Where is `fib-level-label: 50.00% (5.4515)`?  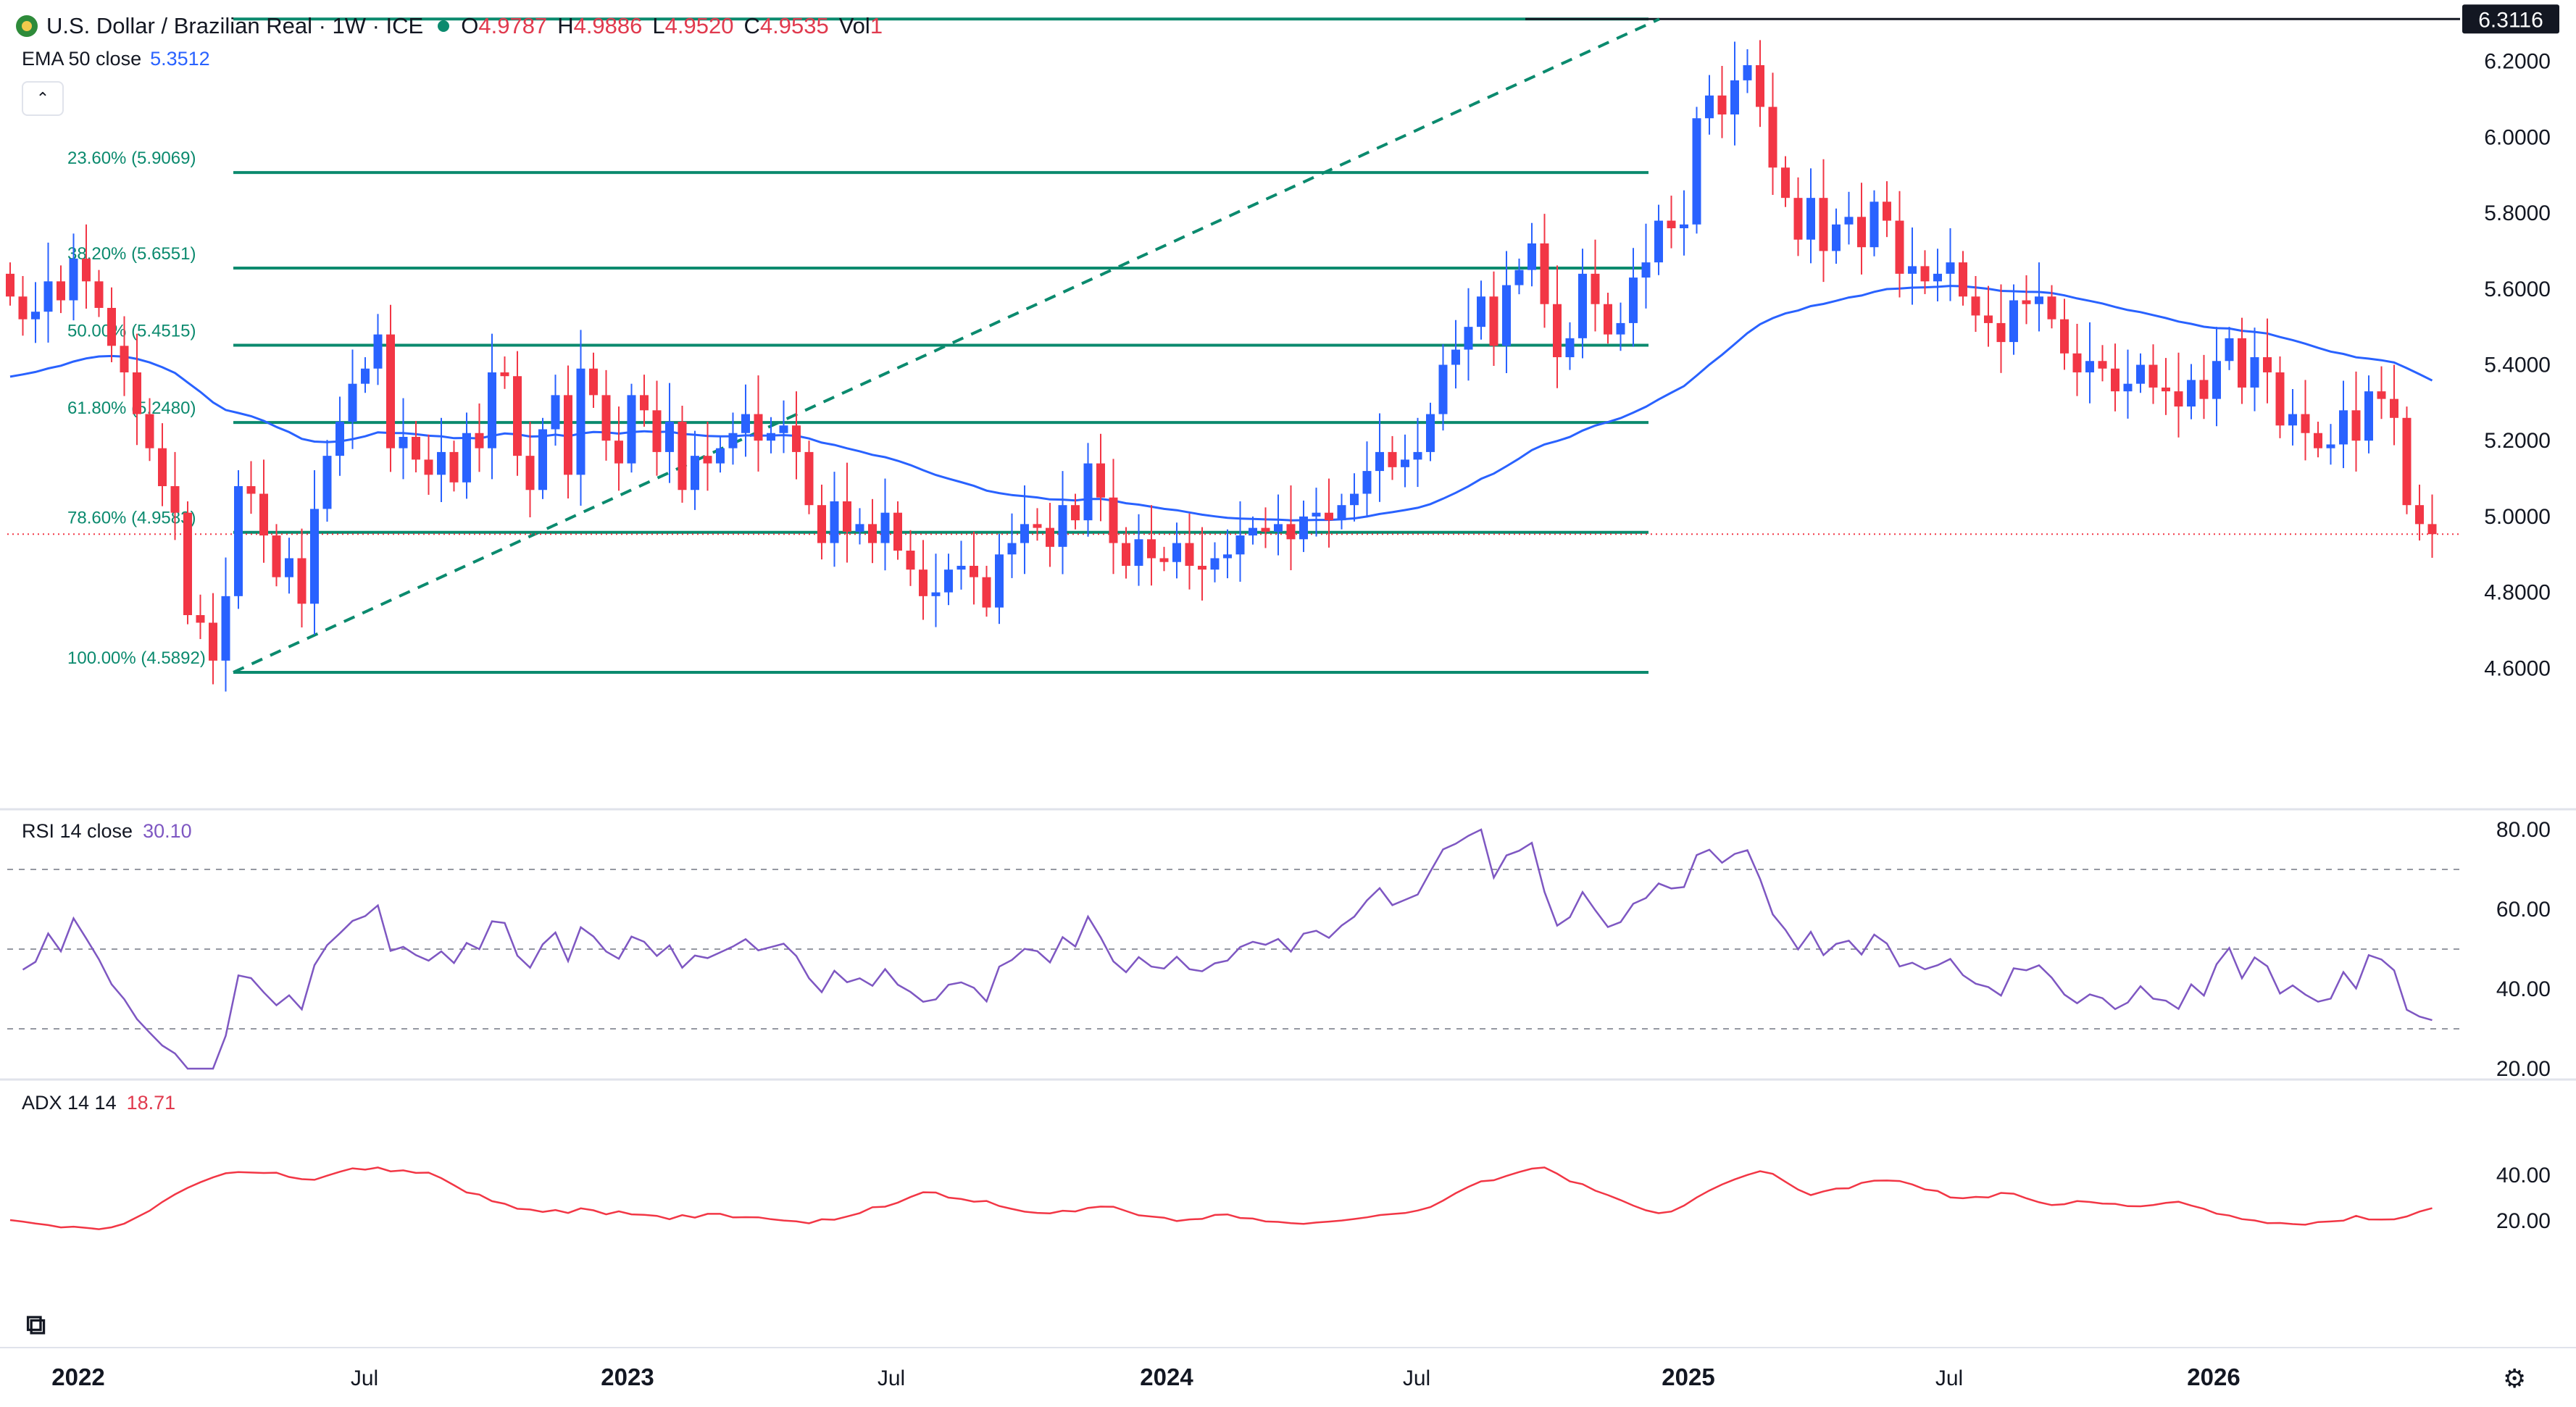
fib-level-label: 50.00% (5.4515) is located at coordinates (131, 331).